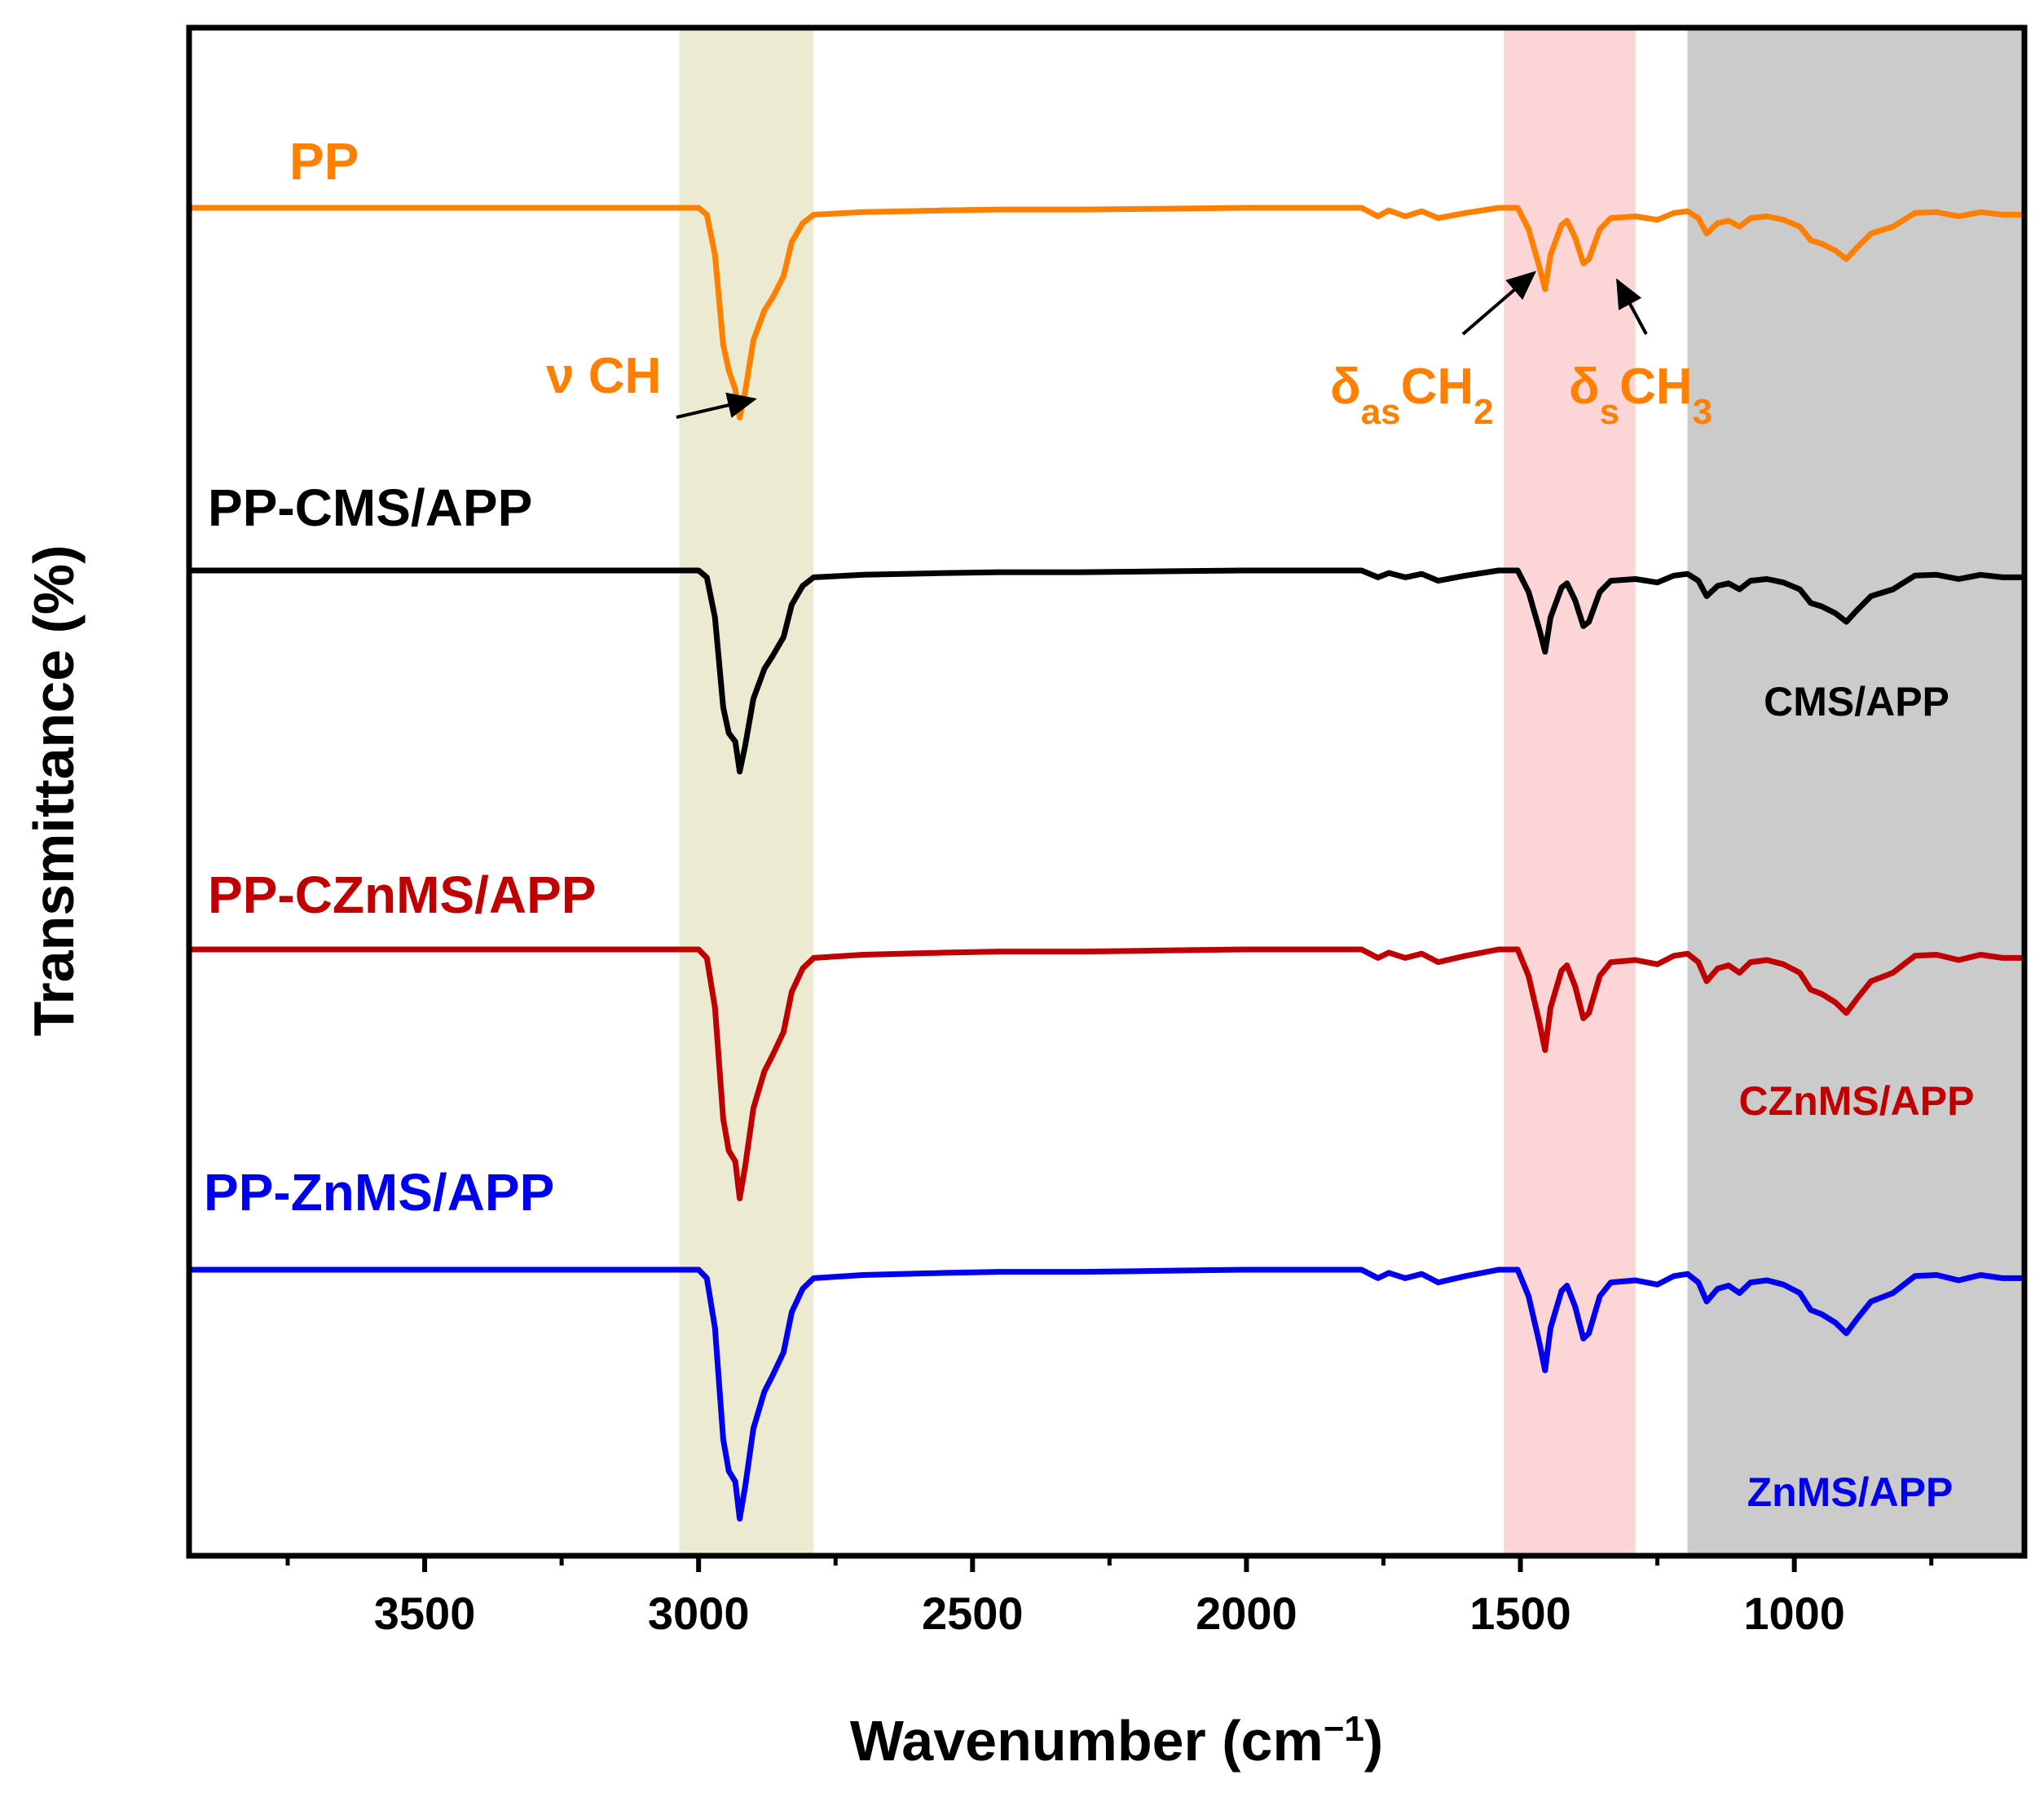 The height and width of the screenshot is (1797, 2044). What do you see at coordinates (699, 1613) in the screenshot?
I see `x-tick-label: 3000` at bounding box center [699, 1613].